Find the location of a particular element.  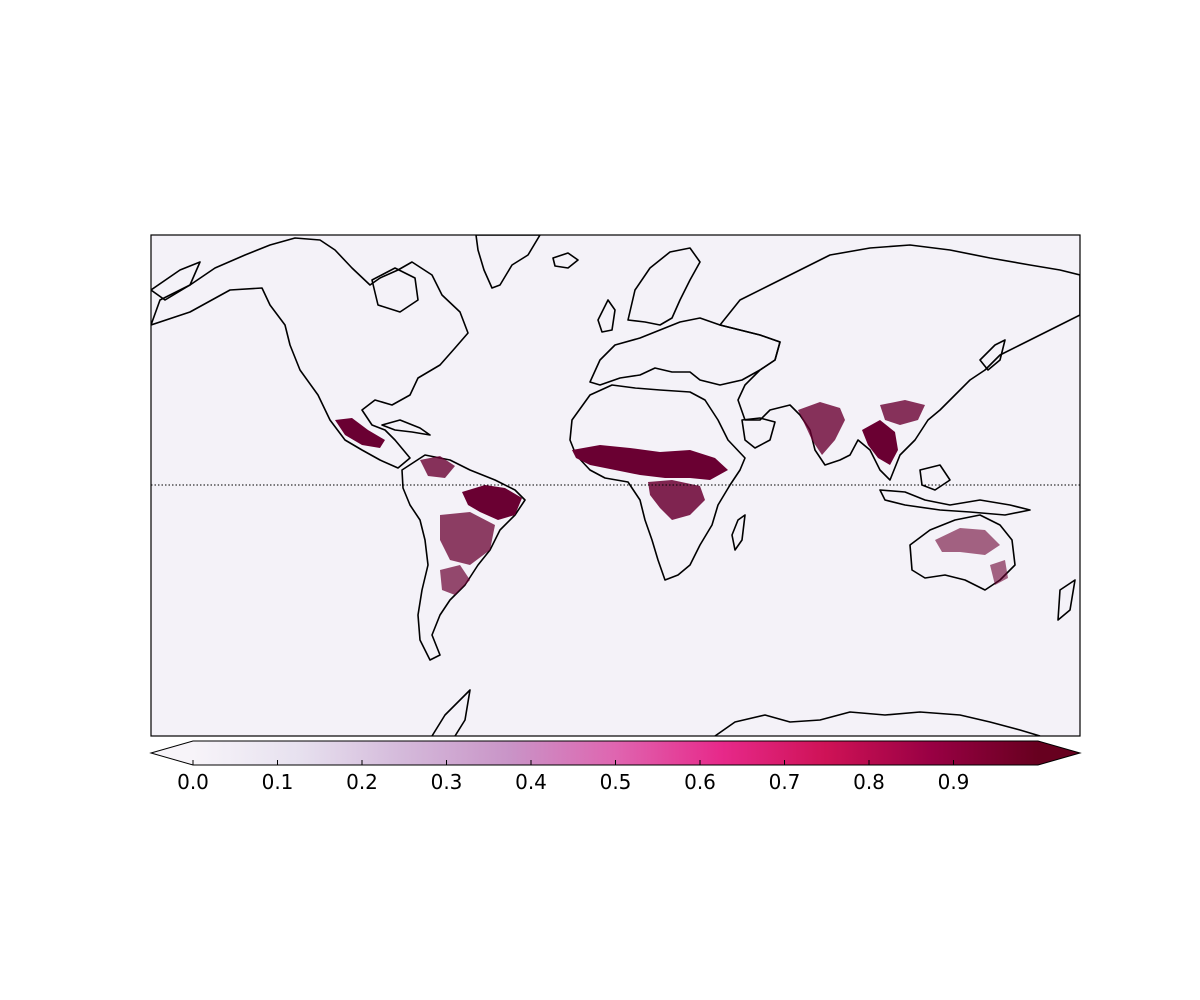

region-india is located at coordinates (821, 428).